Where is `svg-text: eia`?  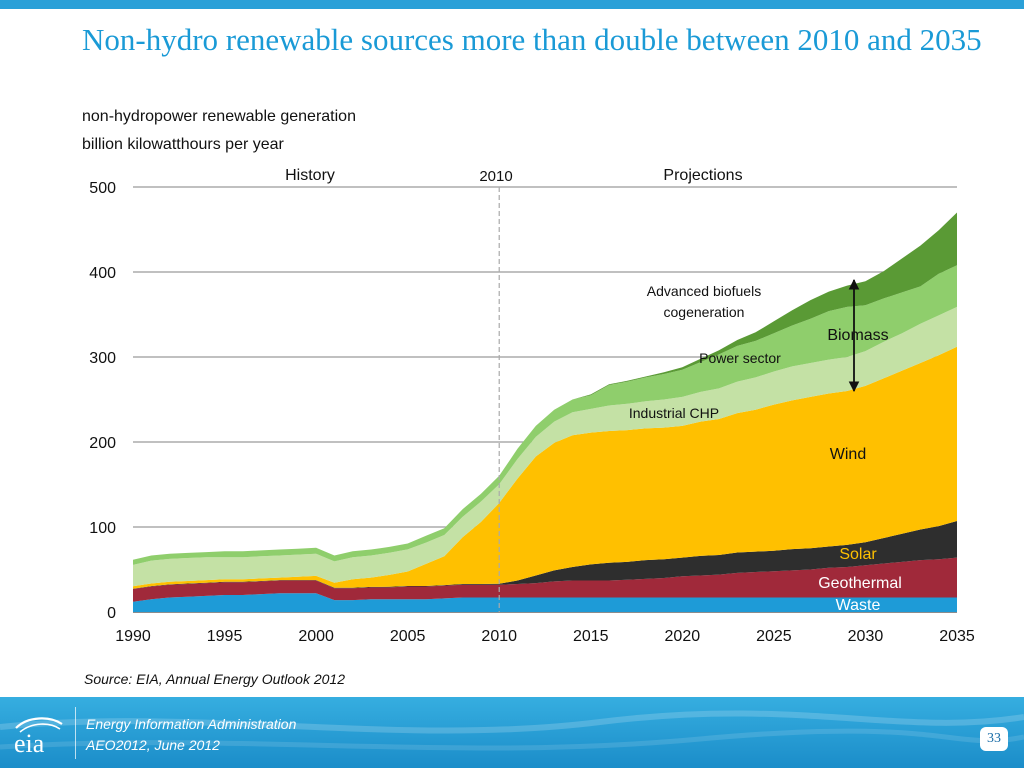 svg-text: eia is located at coordinates (29, 743).